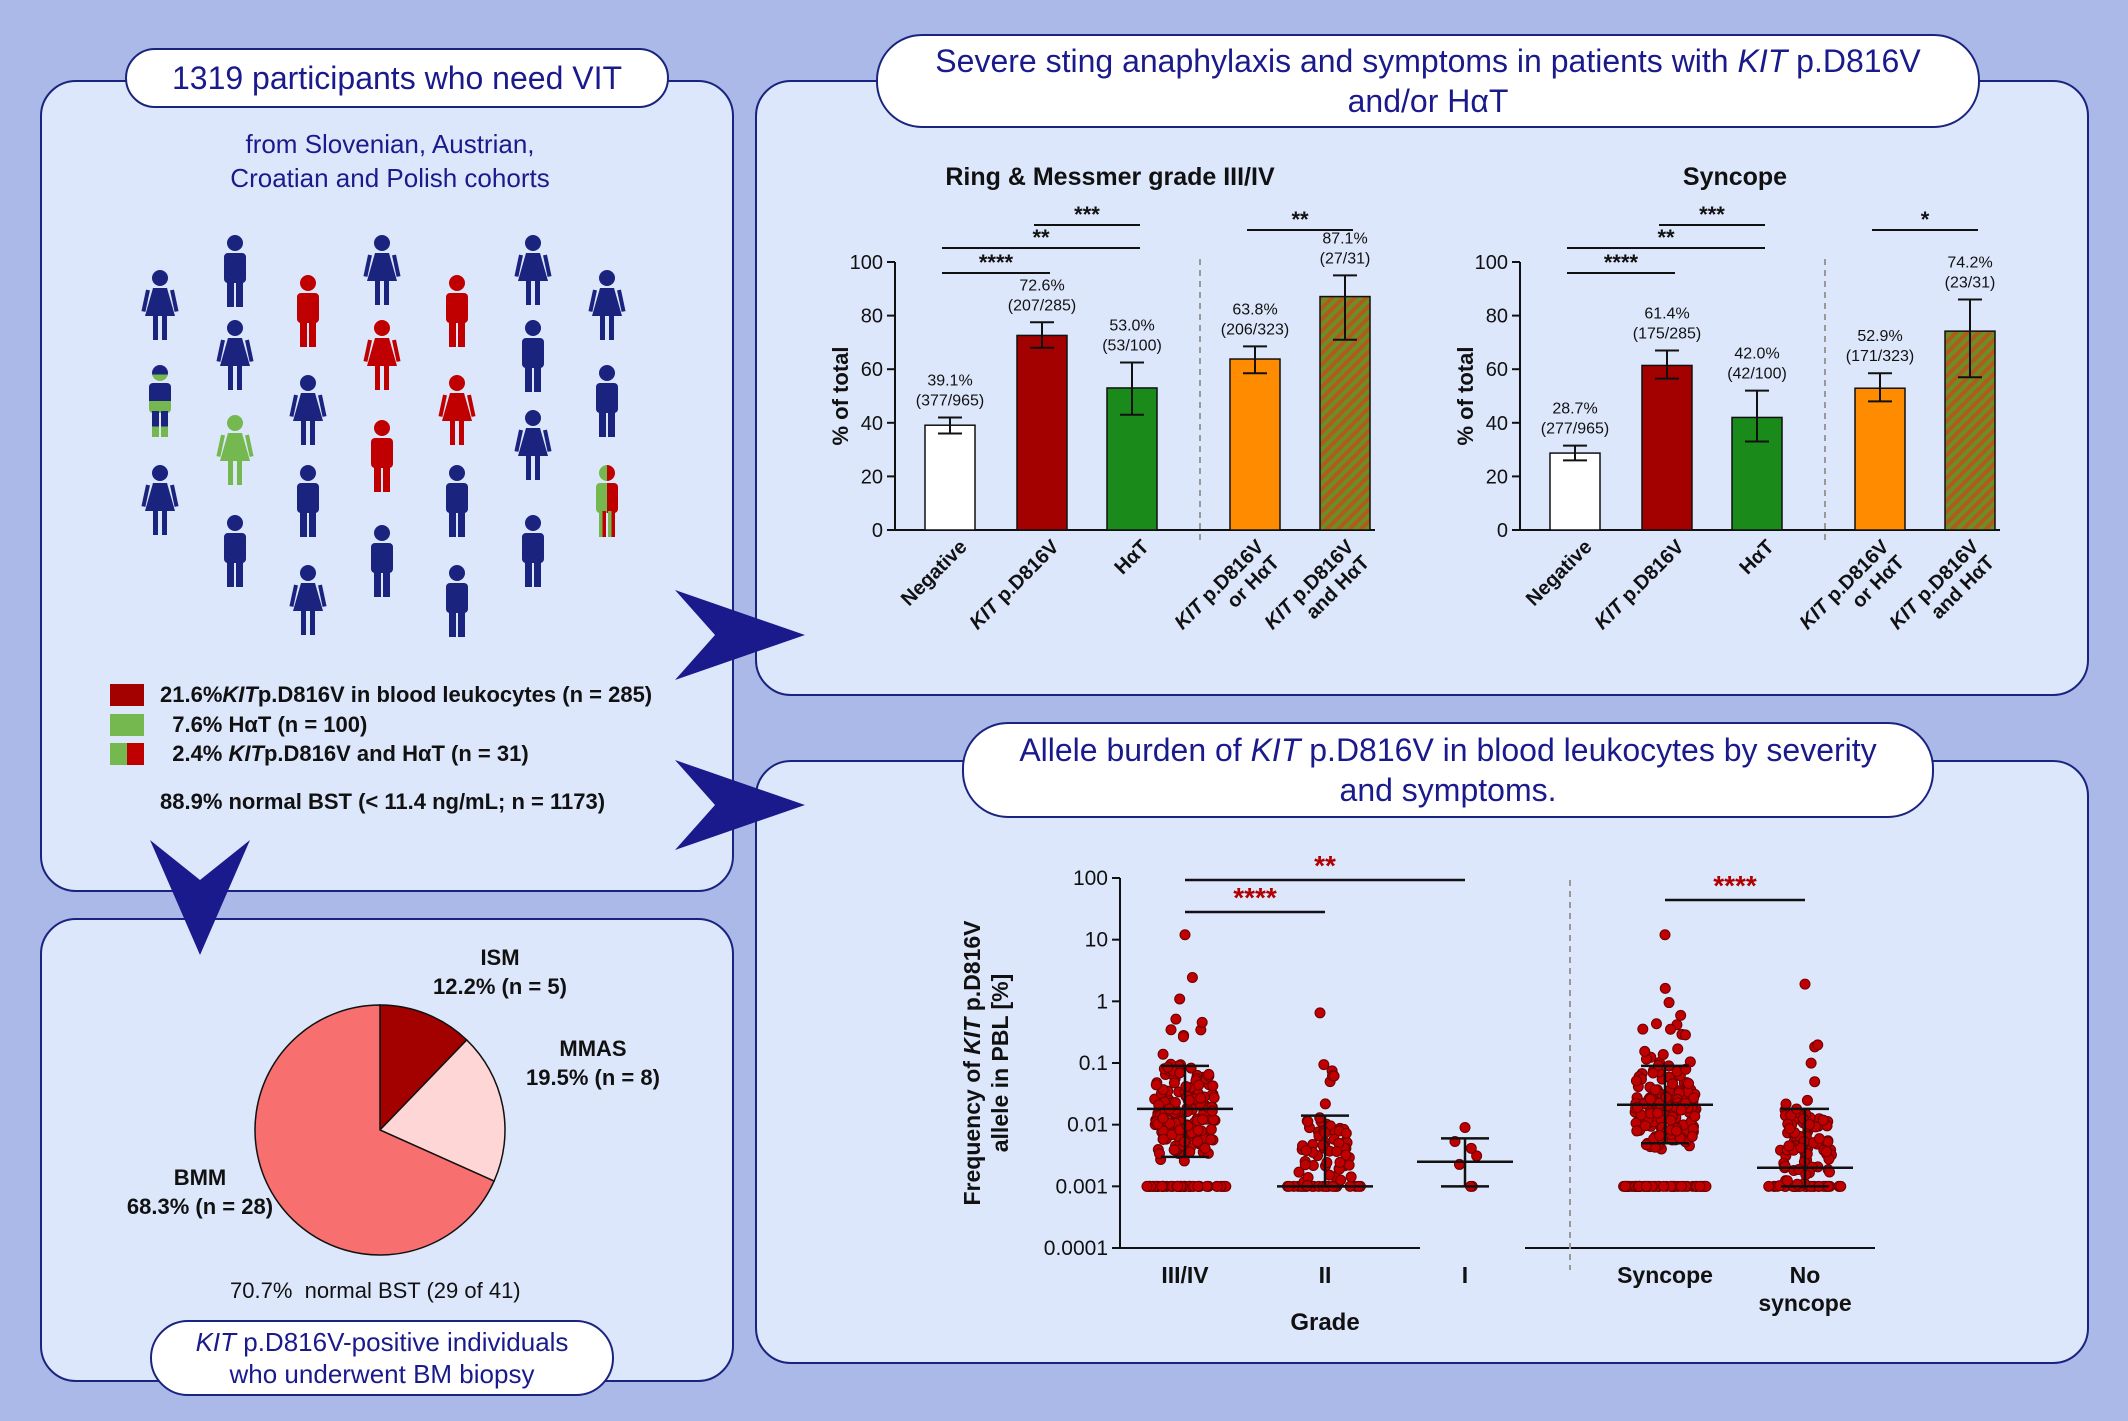  Describe the element at coordinates (1014, 585) in the screenshot. I see `x-tick-label: KIT p.D816V` at that location.